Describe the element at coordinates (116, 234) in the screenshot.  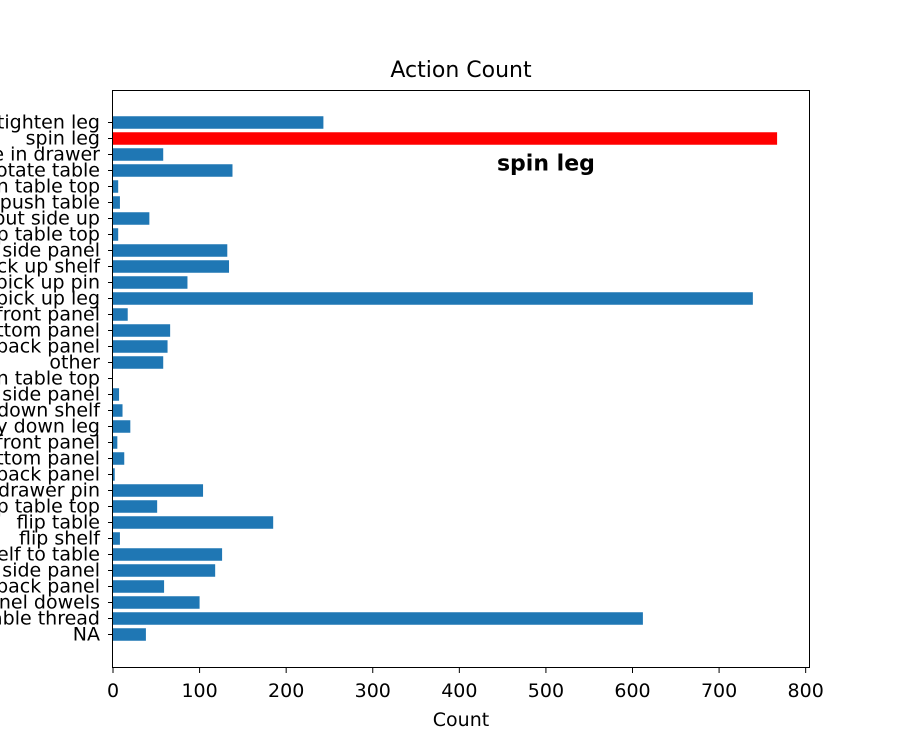
I see `bar-pick-up-table-top` at that location.